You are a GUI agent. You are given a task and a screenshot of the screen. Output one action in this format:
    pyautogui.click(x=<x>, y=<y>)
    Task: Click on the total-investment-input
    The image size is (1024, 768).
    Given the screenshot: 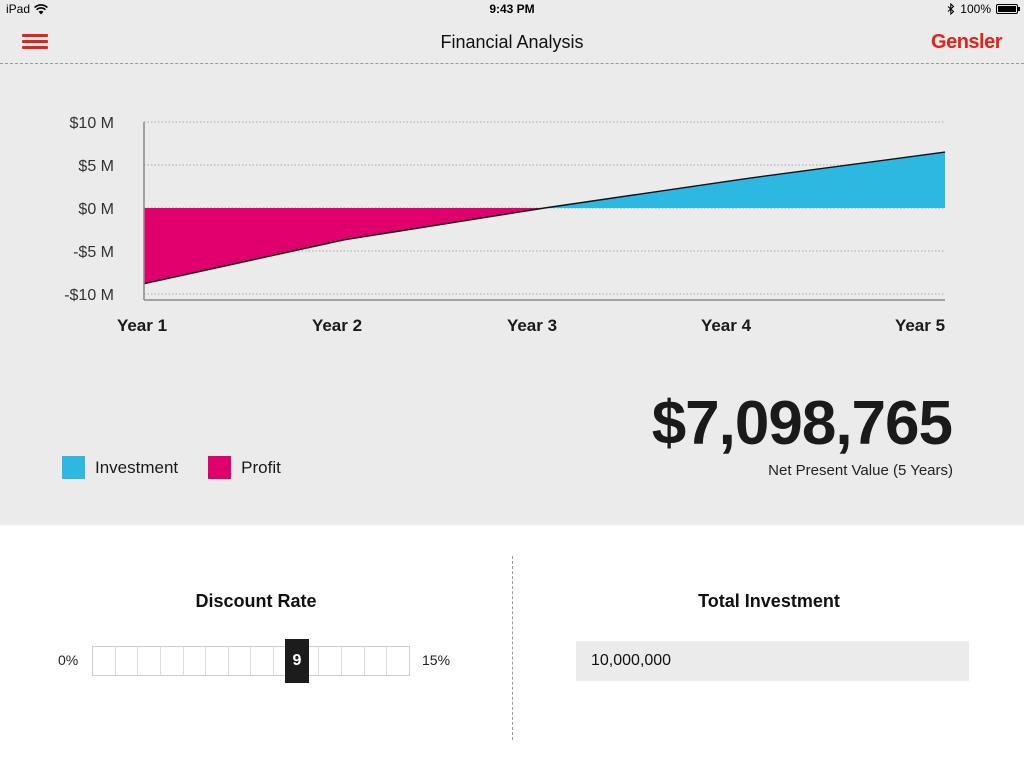 What is the action you would take?
    pyautogui.click(x=772, y=661)
    